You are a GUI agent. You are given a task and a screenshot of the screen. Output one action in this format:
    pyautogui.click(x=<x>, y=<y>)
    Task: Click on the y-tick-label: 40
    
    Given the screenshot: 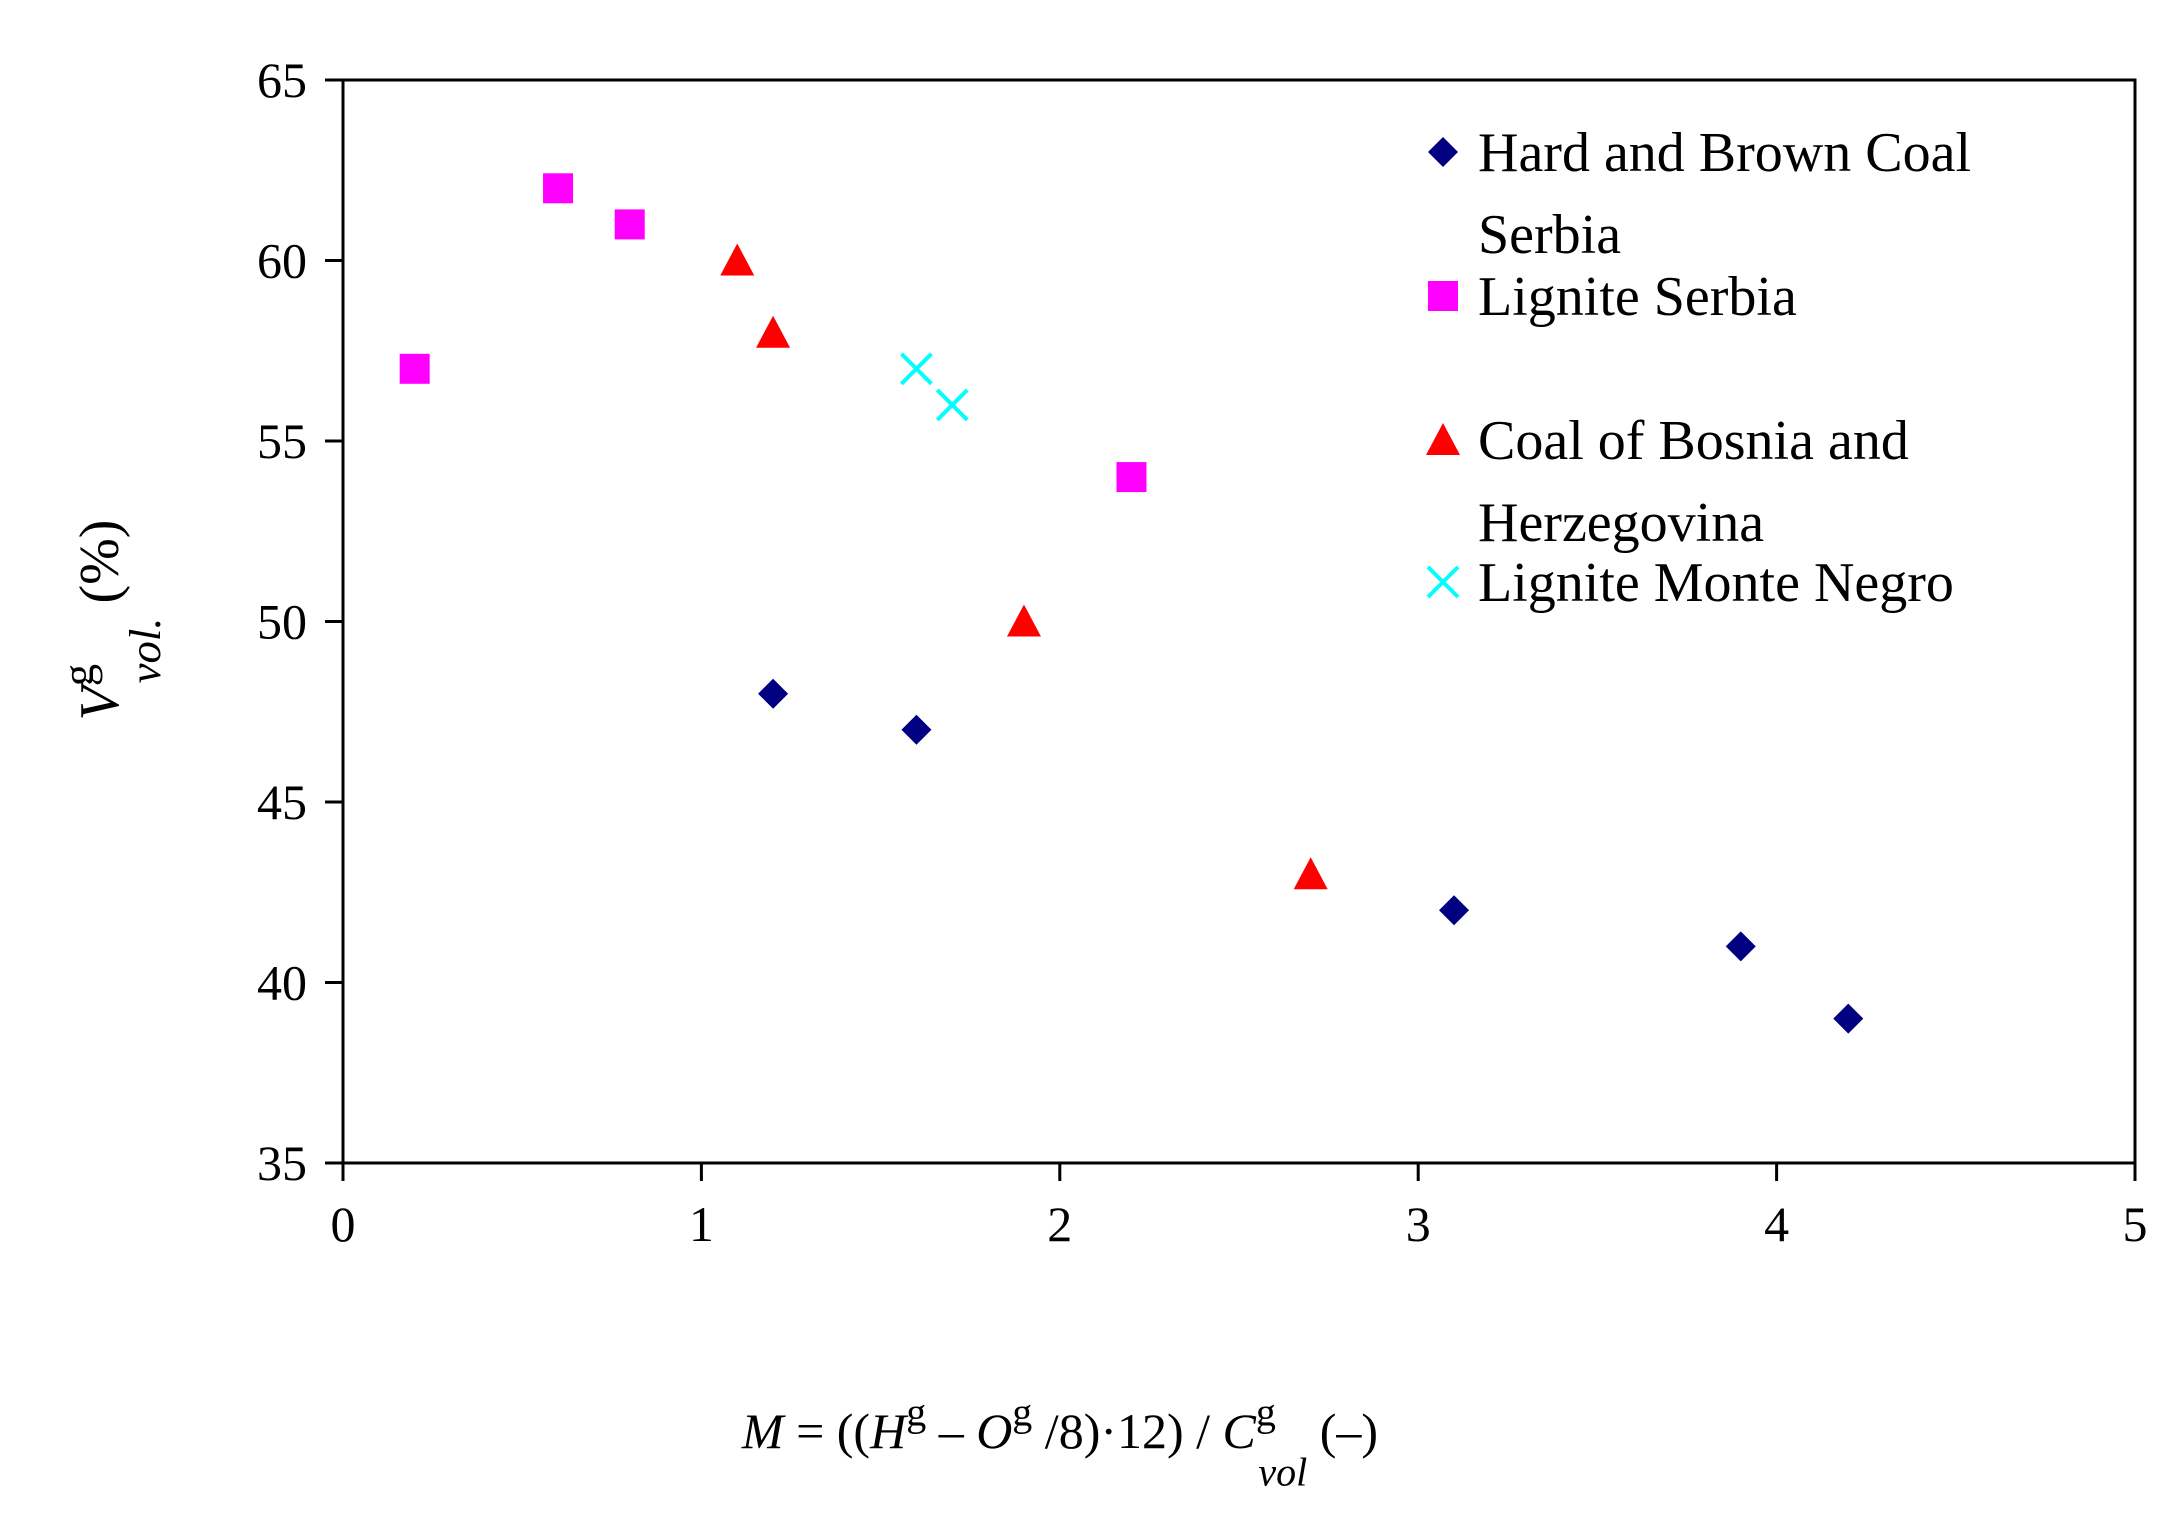 What is the action you would take?
    pyautogui.click(x=282, y=983)
    